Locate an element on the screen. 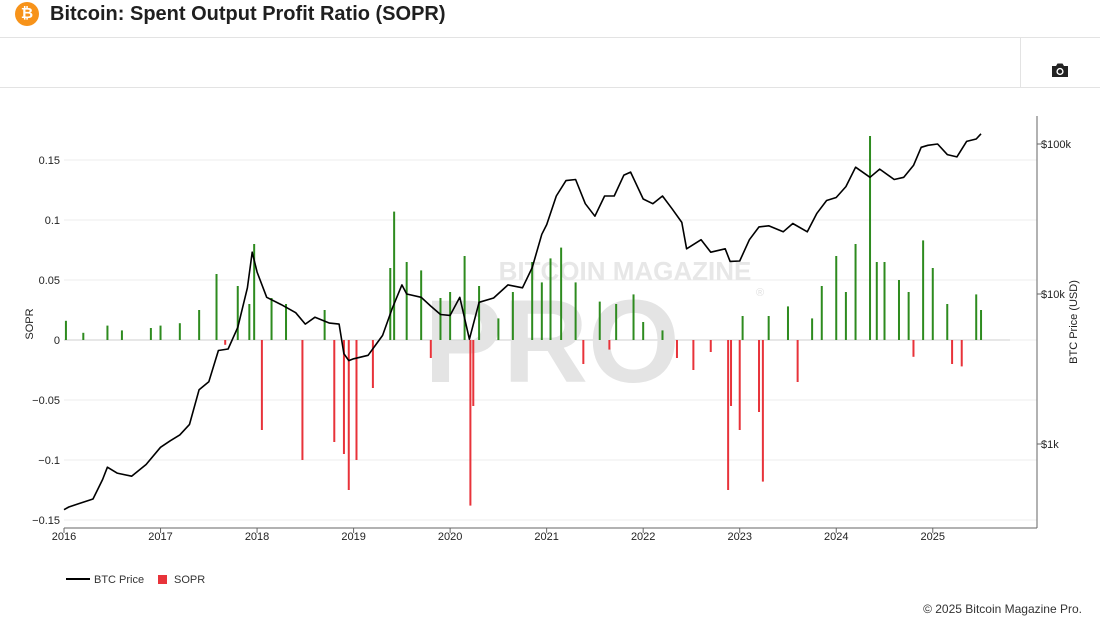 The width and height of the screenshot is (1100, 618). x-tick-label: 2025 is located at coordinates (933, 537).